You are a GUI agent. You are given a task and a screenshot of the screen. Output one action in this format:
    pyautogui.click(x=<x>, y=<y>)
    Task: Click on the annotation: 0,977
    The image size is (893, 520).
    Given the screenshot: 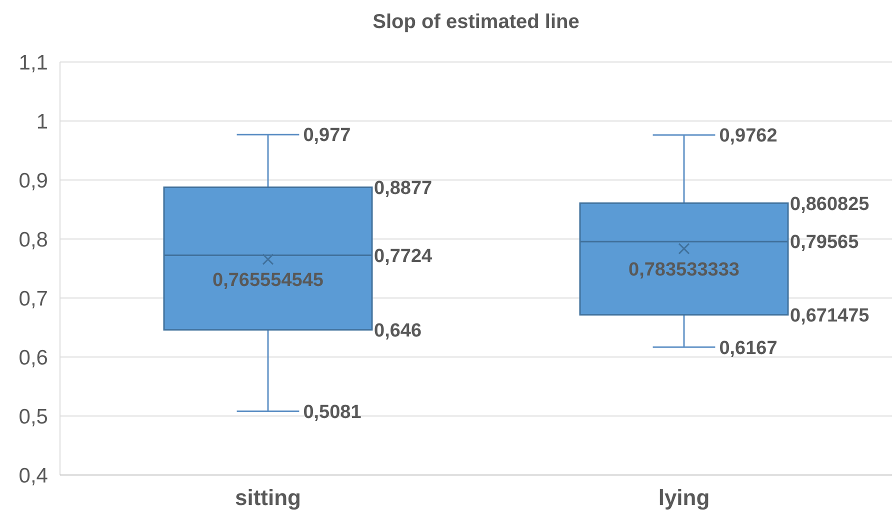 What is the action you would take?
    pyautogui.click(x=327, y=135)
    